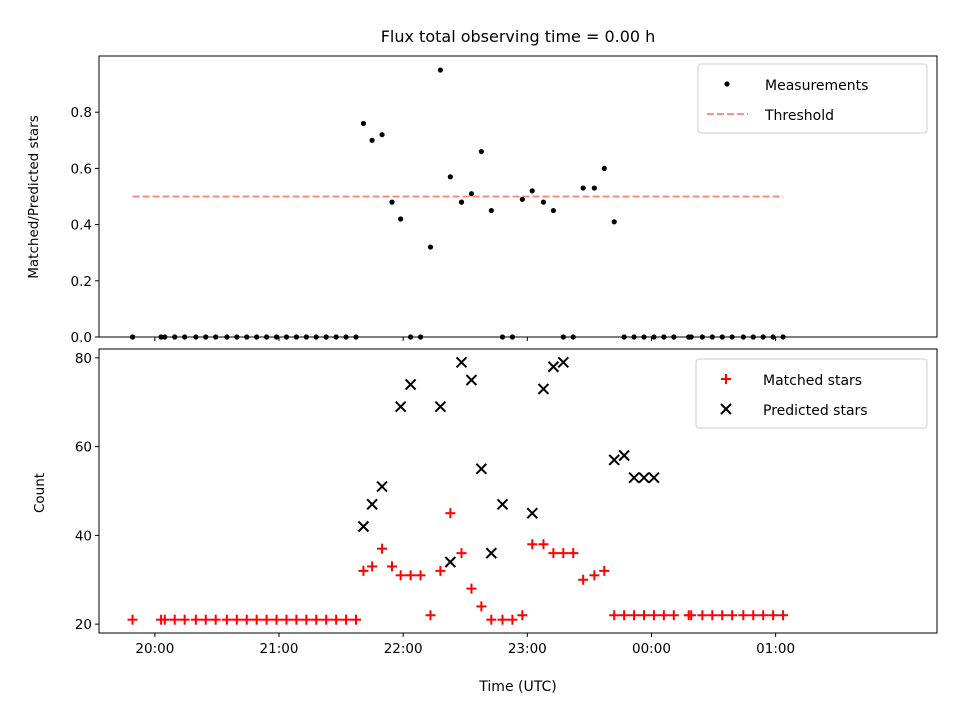 The width and height of the screenshot is (960, 720). Describe the element at coordinates (726, 379) in the screenshot. I see `legend-marker-matched` at that location.